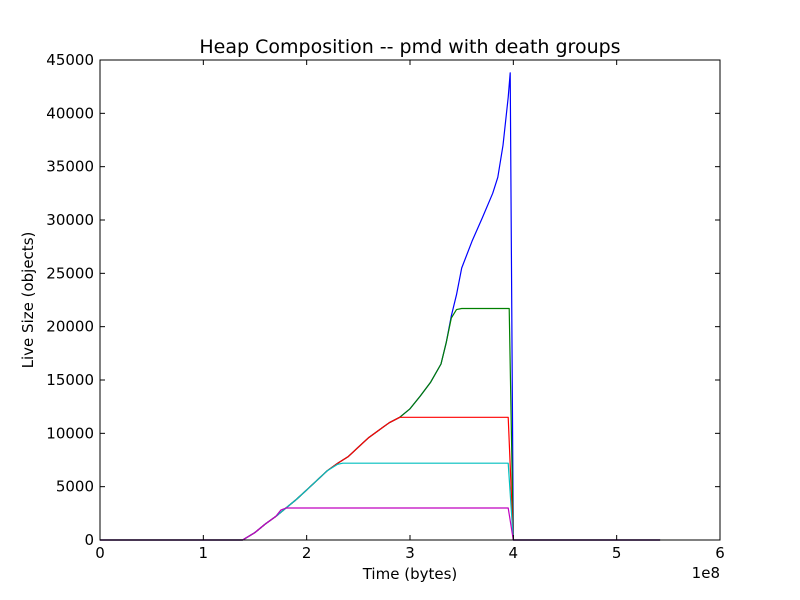  What do you see at coordinates (70, 327) in the screenshot?
I see `y-tick-label: 20000` at bounding box center [70, 327].